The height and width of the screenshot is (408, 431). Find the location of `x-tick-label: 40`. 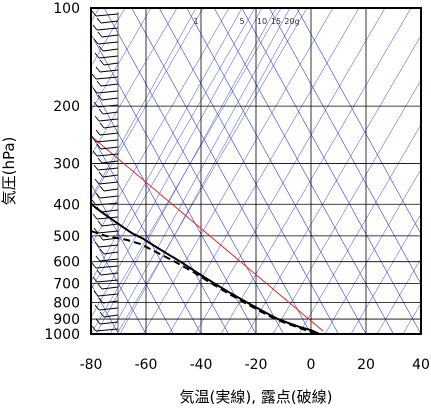

x-tick-label: 40 is located at coordinates (421, 365).